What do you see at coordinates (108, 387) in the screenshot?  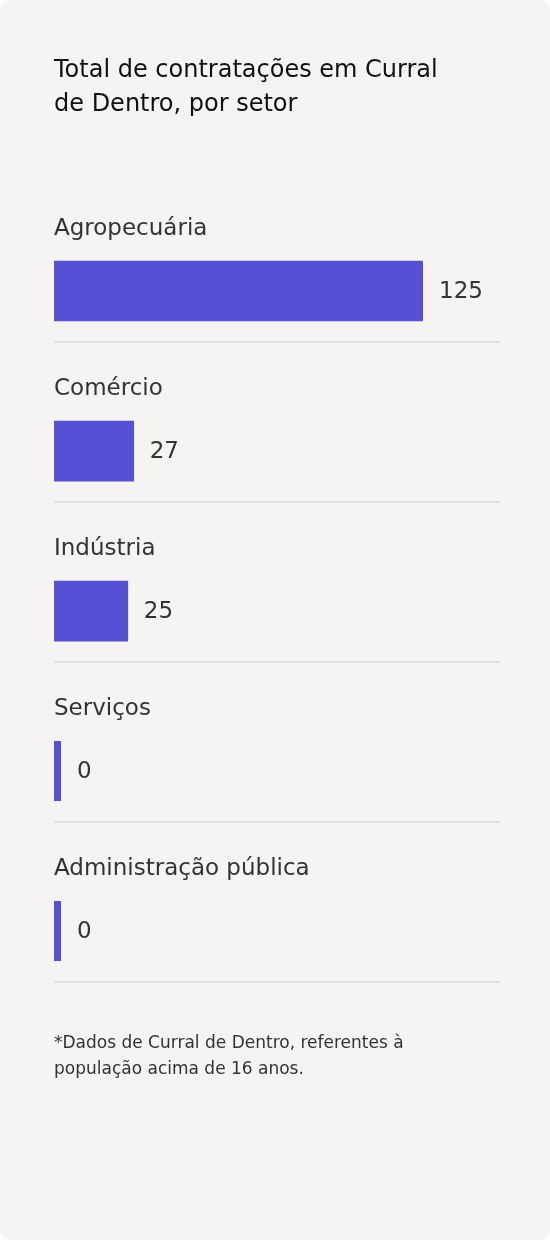 I see `y-tick-label: Comércio` at bounding box center [108, 387].